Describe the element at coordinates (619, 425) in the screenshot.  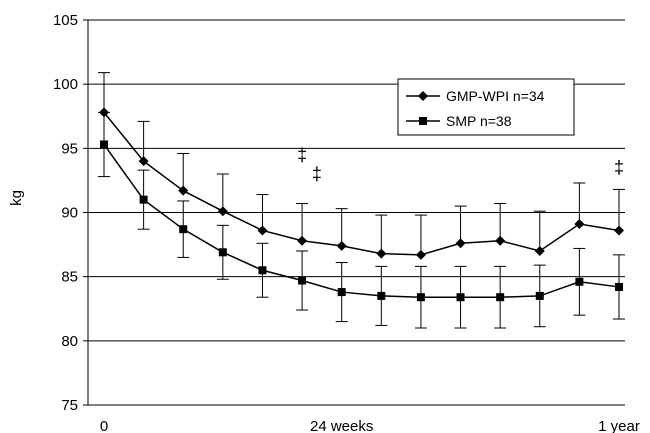
I see `x-tick-label: 1 year` at that location.